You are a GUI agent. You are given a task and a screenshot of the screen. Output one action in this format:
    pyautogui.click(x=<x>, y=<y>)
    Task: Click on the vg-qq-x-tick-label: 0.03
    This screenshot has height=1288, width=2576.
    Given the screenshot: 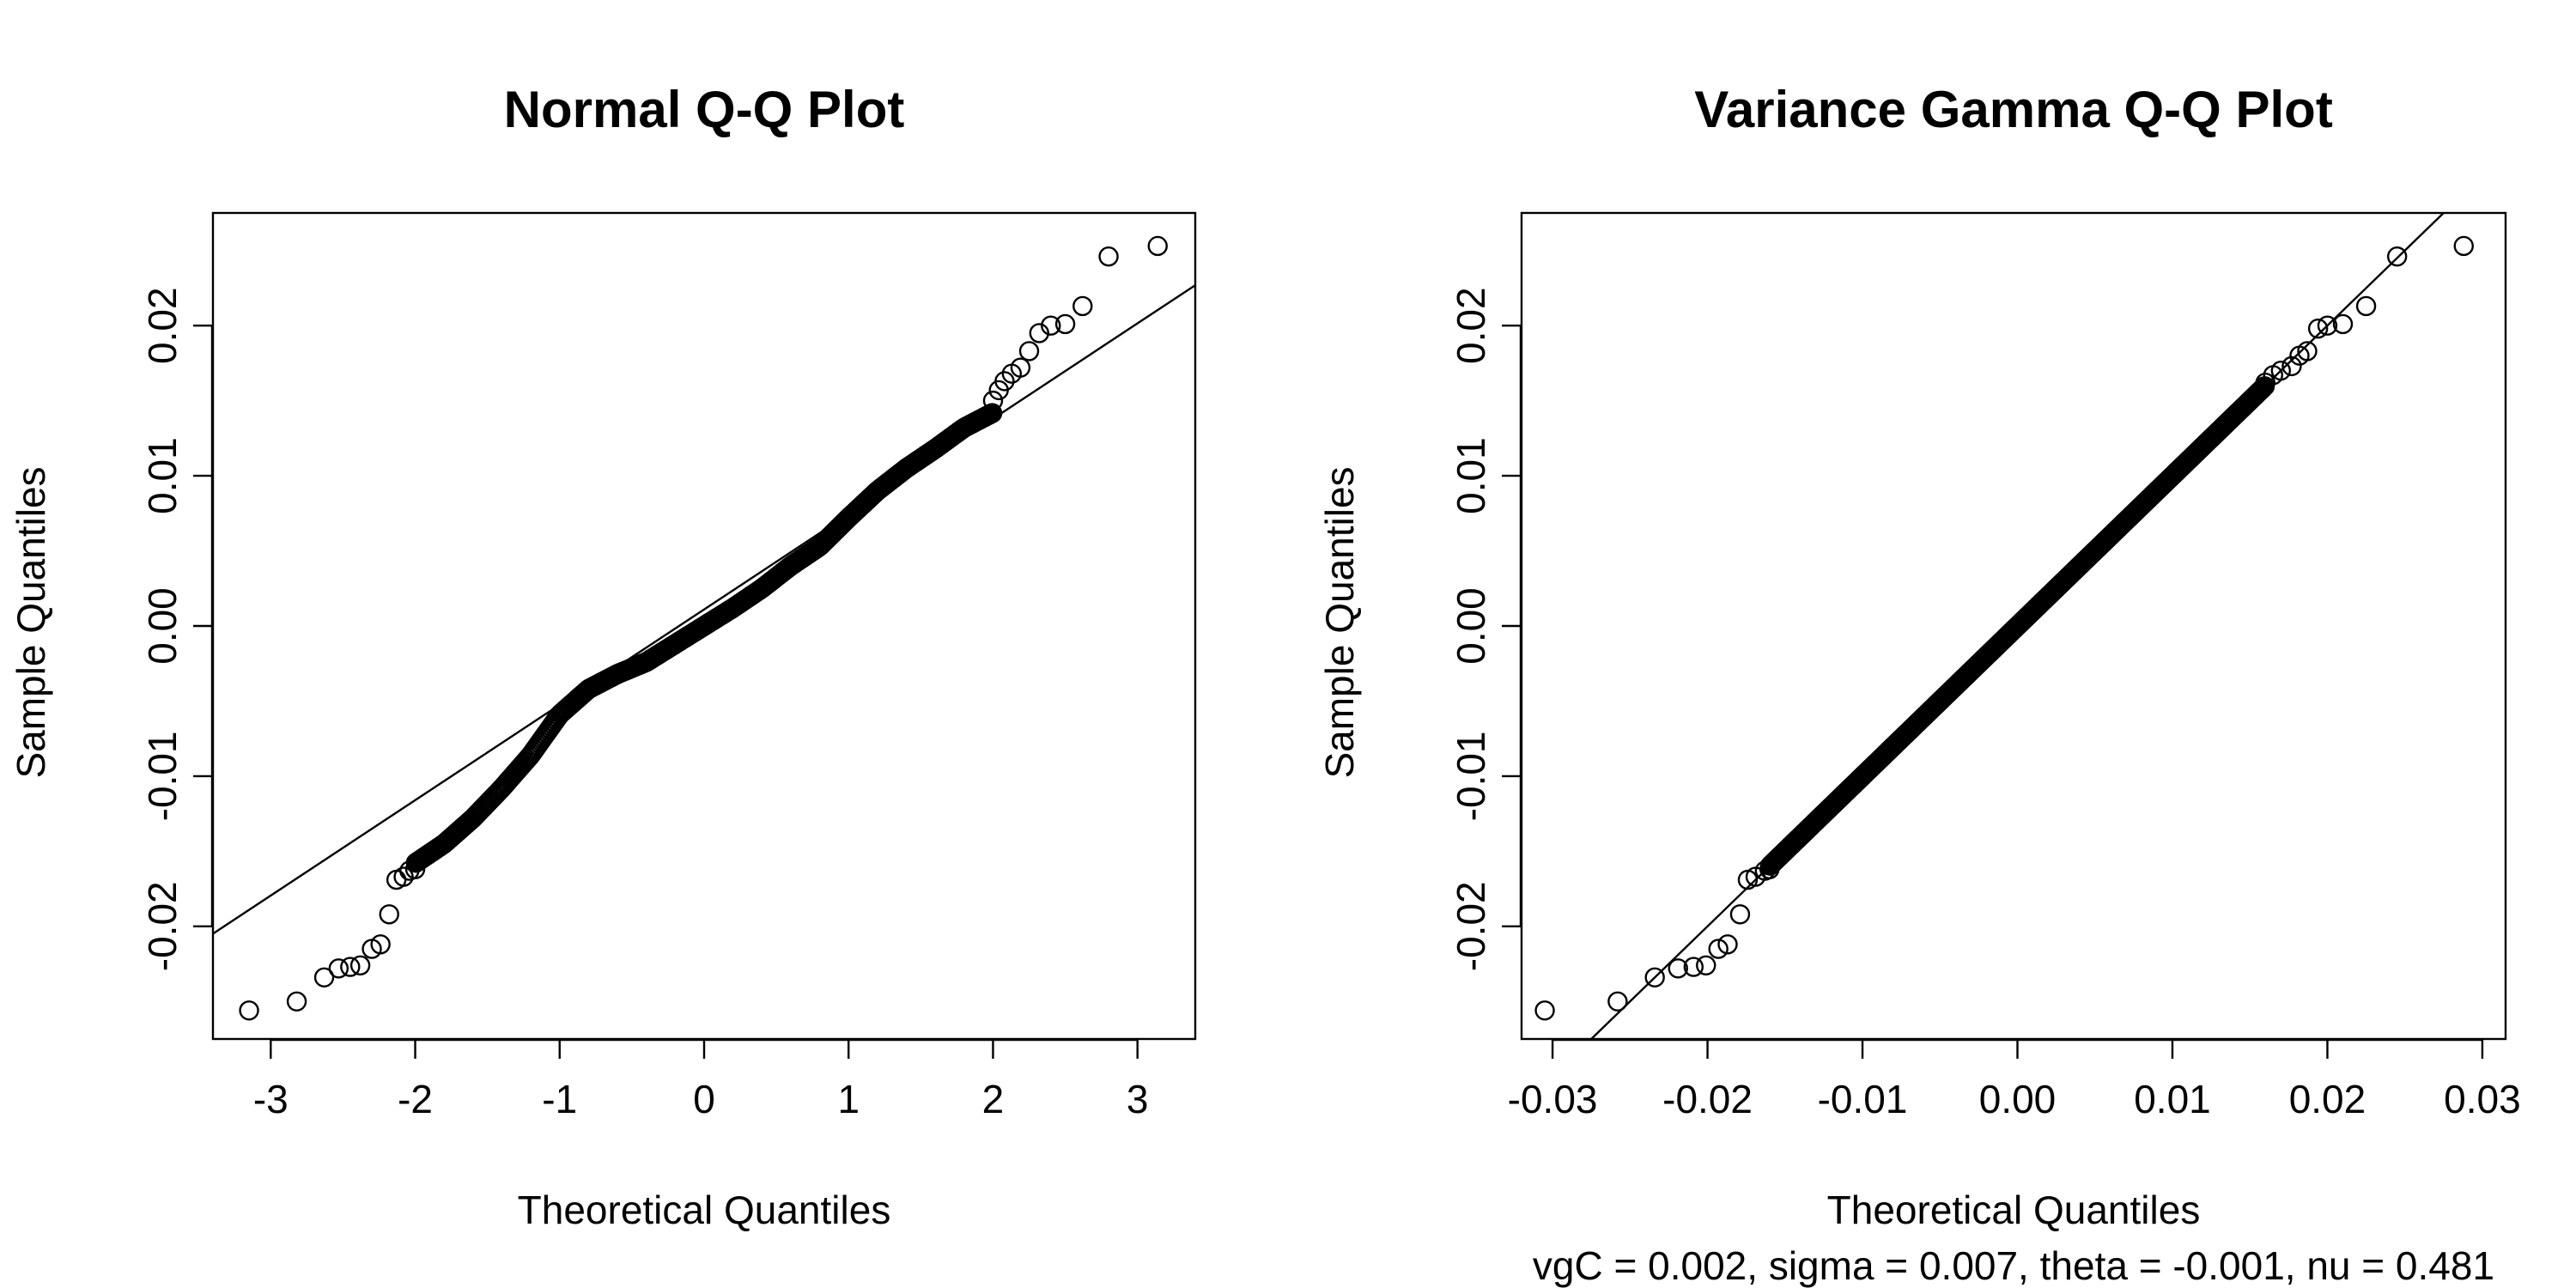 What is the action you would take?
    pyautogui.click(x=2482, y=1099)
    